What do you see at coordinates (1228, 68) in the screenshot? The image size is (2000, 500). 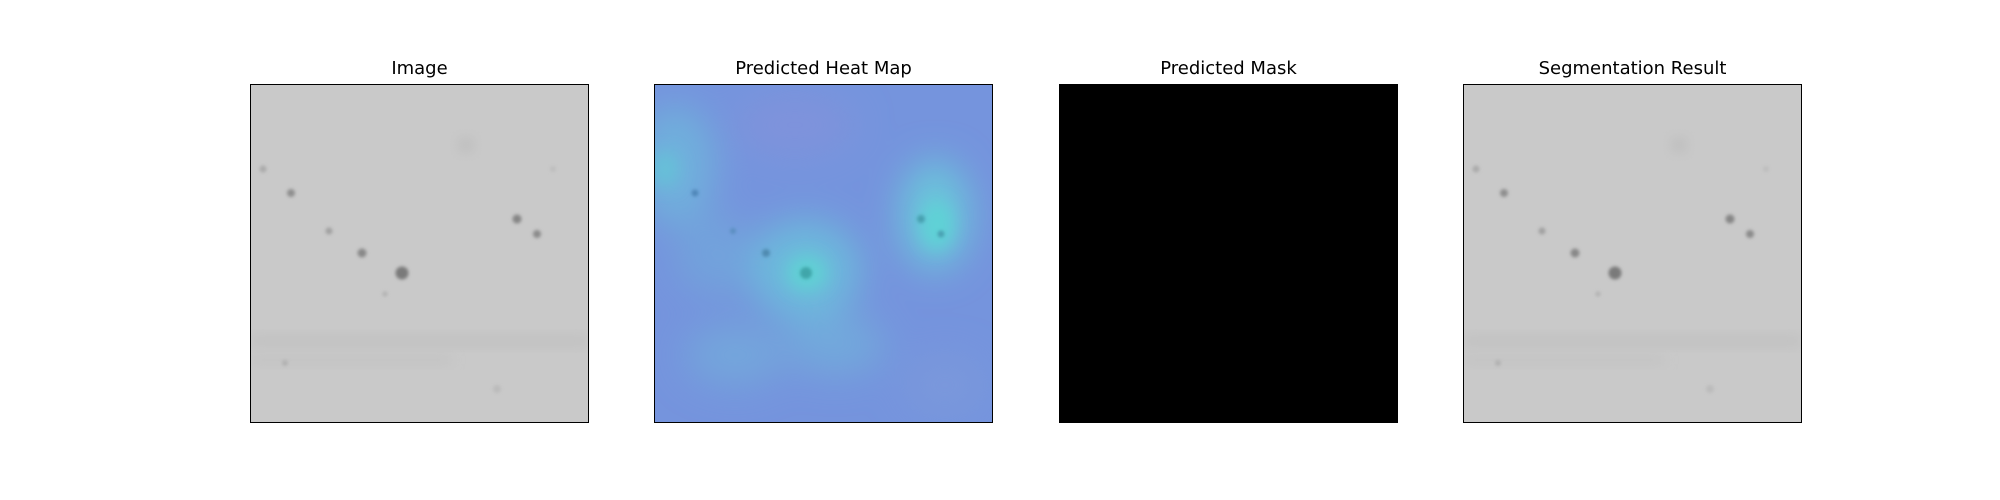 I see `panel-title-mask: Predicted Mask` at bounding box center [1228, 68].